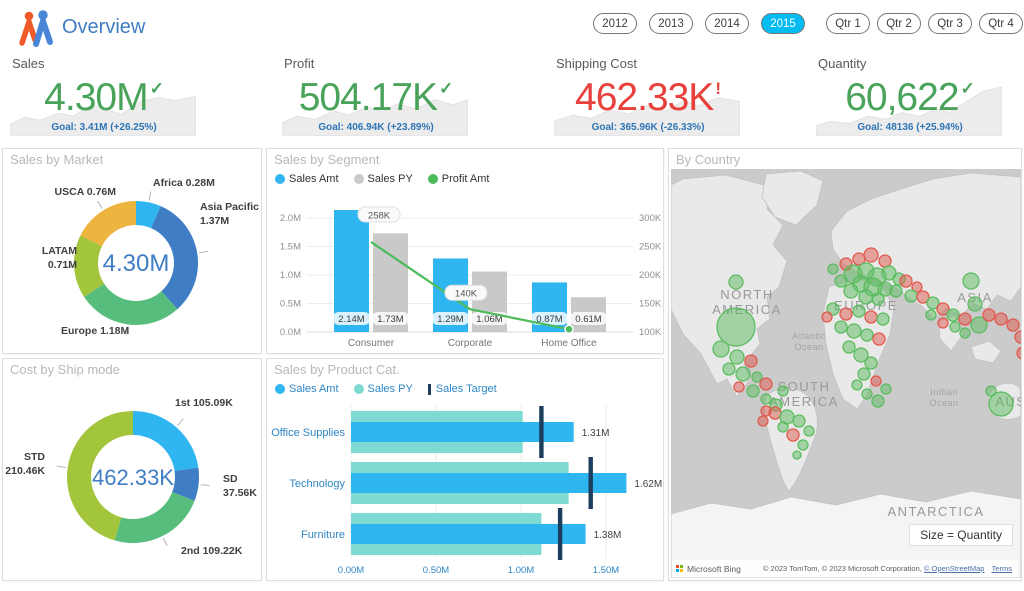 Image resolution: width=1024 pixels, height=591 pixels. What do you see at coordinates (615, 23) in the screenshot?
I see `year-2012-button: 2012` at bounding box center [615, 23].